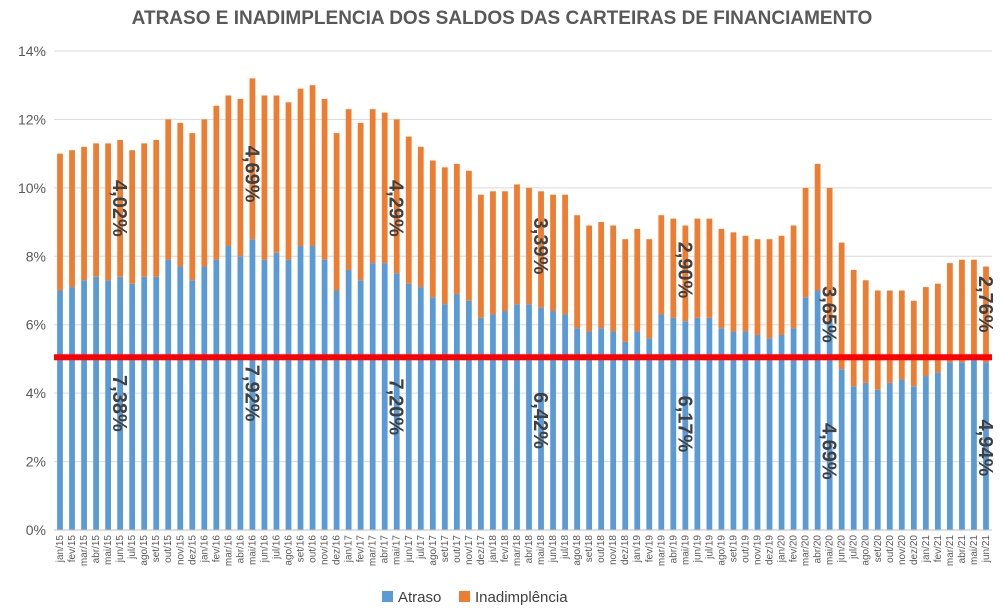 Image resolution: width=1005 pixels, height=612 pixels. Describe the element at coordinates (240, 549) in the screenshot. I see `x-tick-label: abr/16` at that location.